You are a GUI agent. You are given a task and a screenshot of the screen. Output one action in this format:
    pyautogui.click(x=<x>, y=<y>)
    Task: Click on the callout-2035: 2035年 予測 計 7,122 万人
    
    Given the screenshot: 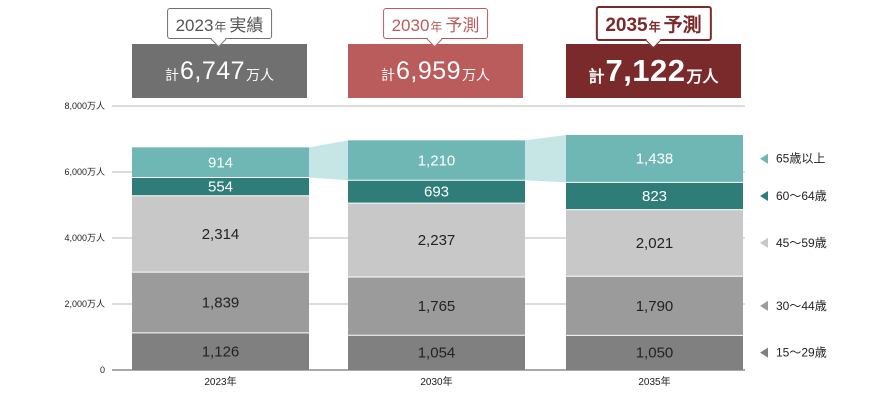 What is the action you would take?
    pyautogui.click(x=653, y=52)
    